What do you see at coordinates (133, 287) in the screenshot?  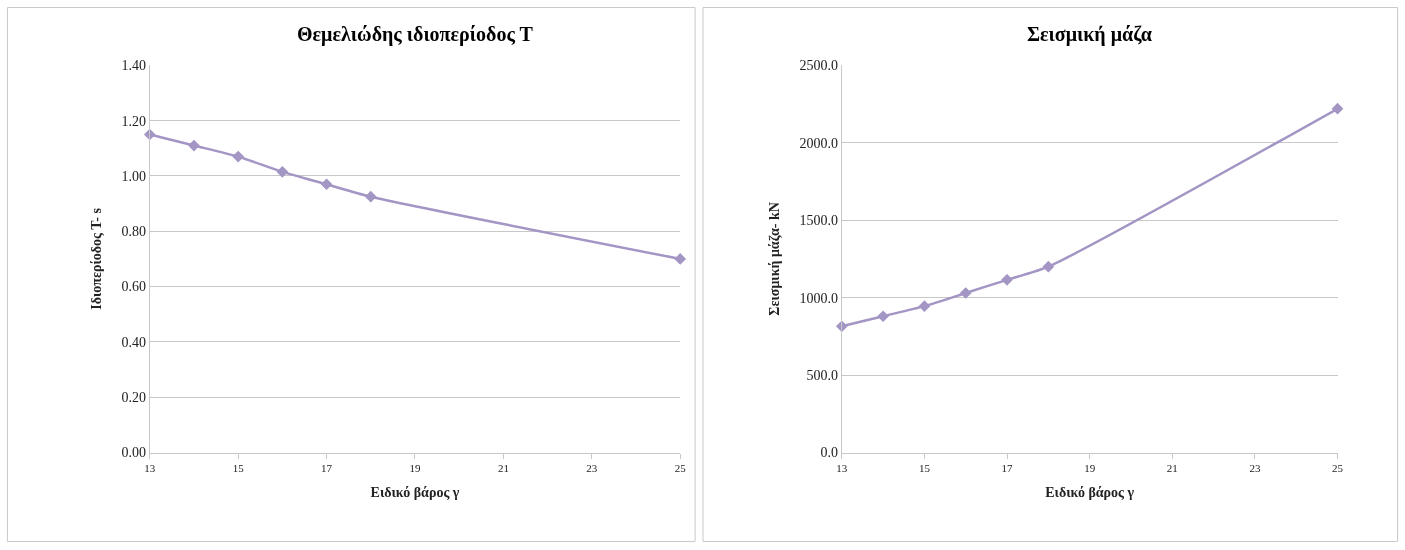 I see `y-tick-label: 0.60` at bounding box center [133, 287].